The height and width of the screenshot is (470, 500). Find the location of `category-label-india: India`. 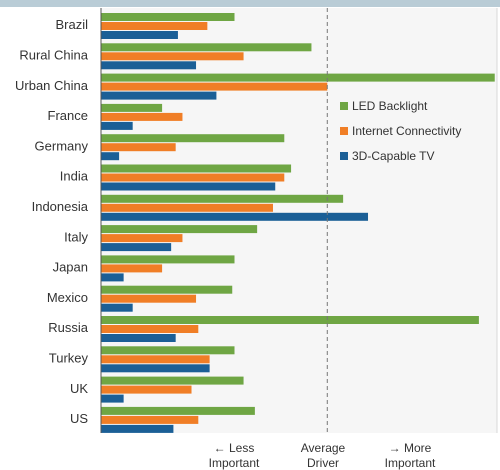

category-label-india: India is located at coordinates (74, 176).